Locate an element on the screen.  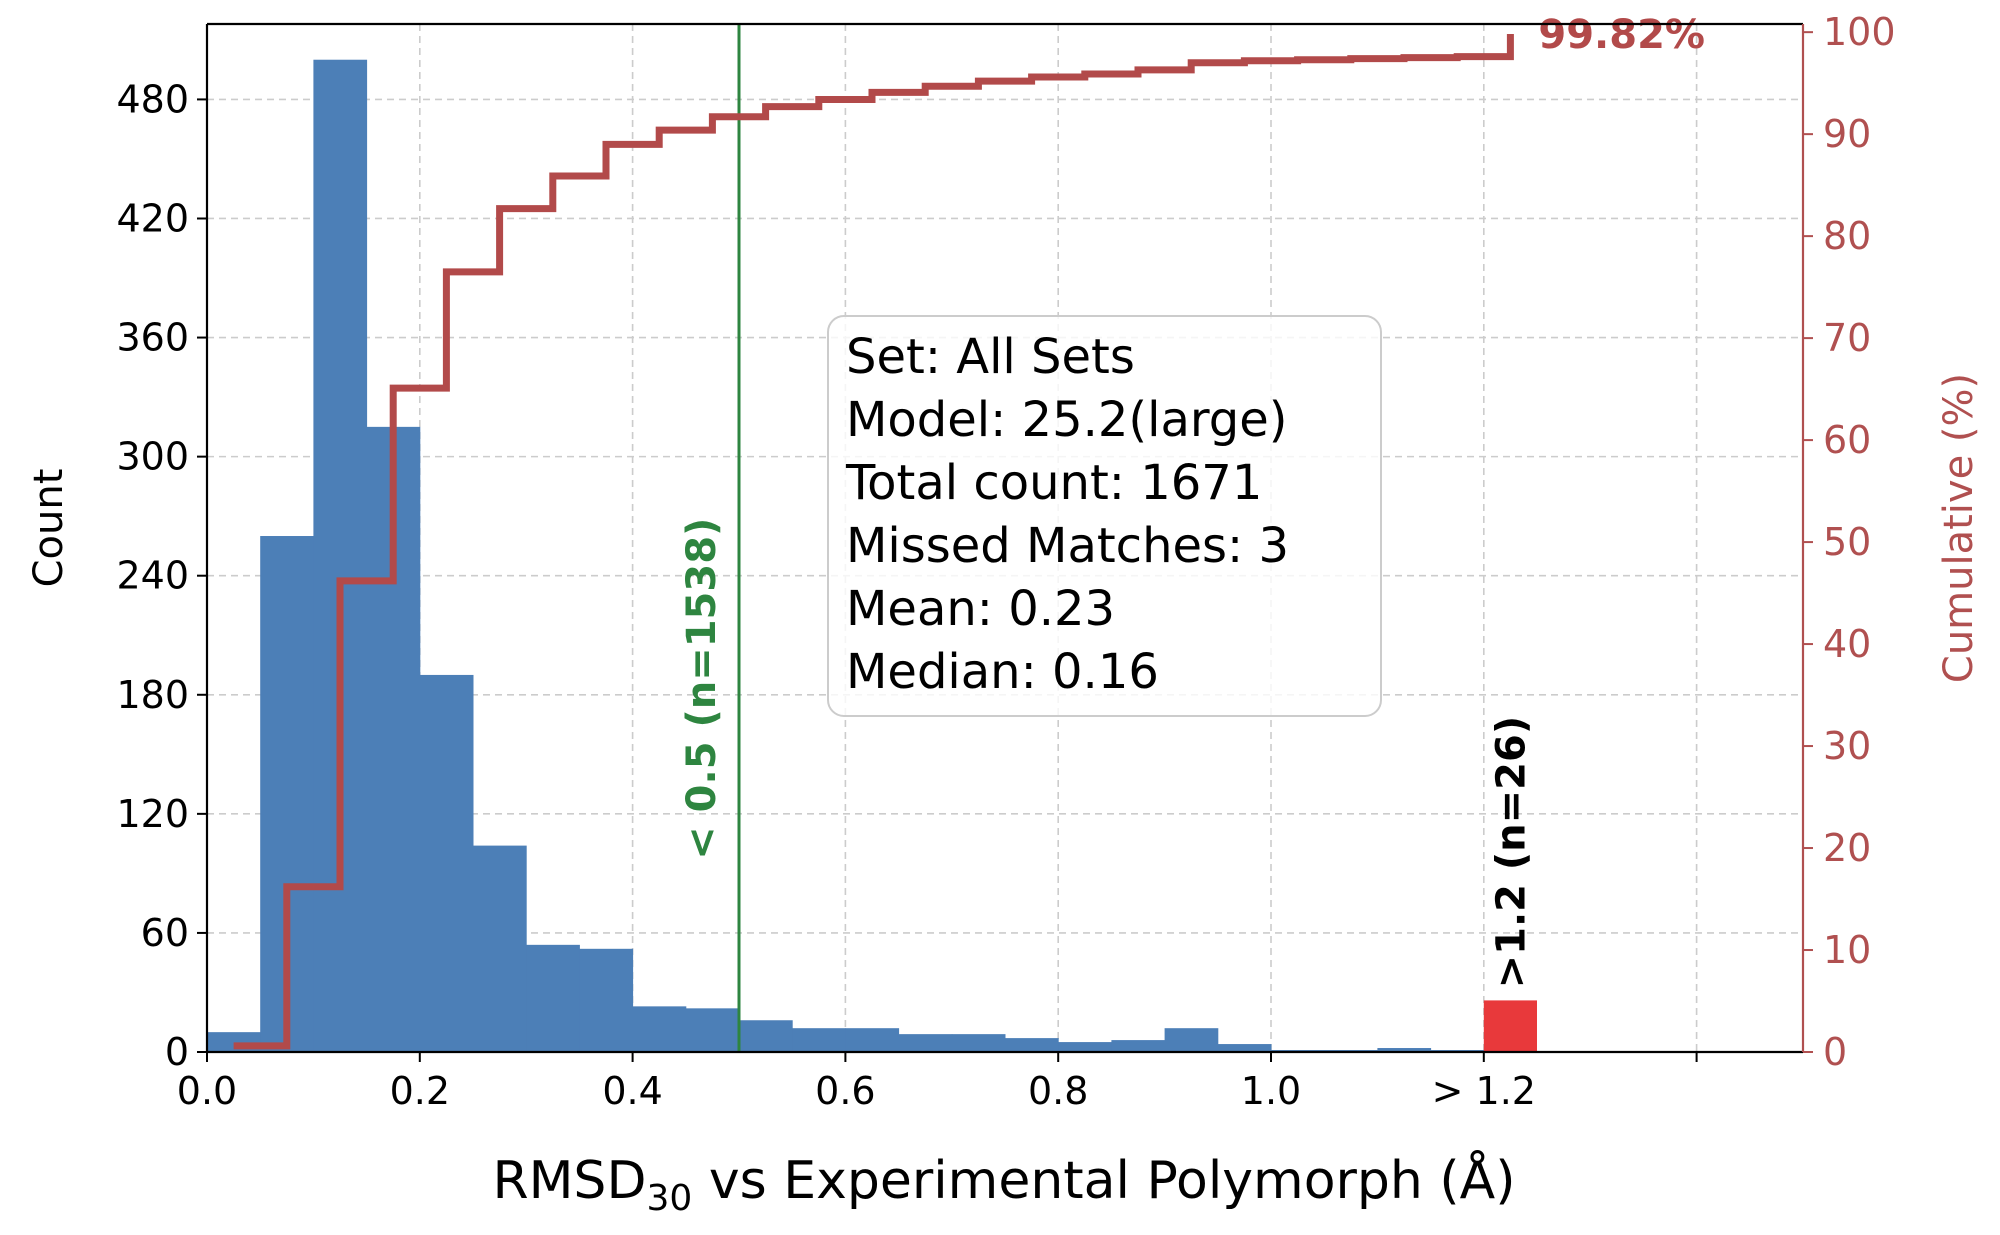
y2-tick-label: 20 is located at coordinates (1847, 848).